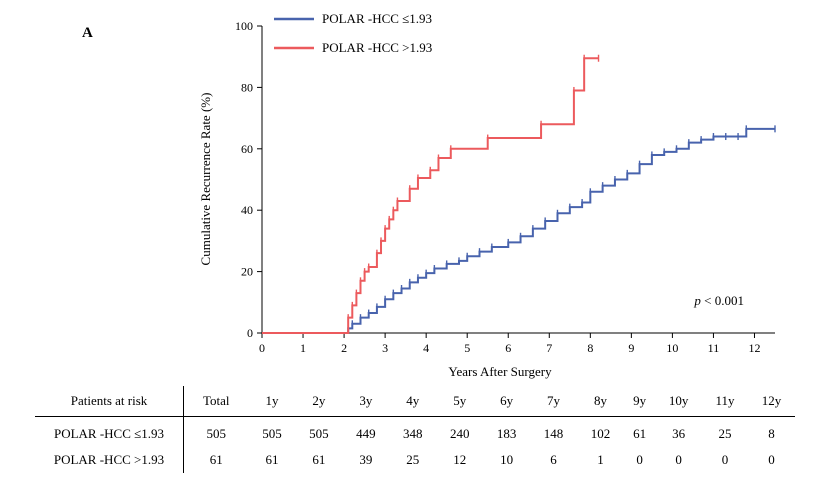 This screenshot has width=831, height=480. I want to click on y-tick-label: 60, so click(247, 149).